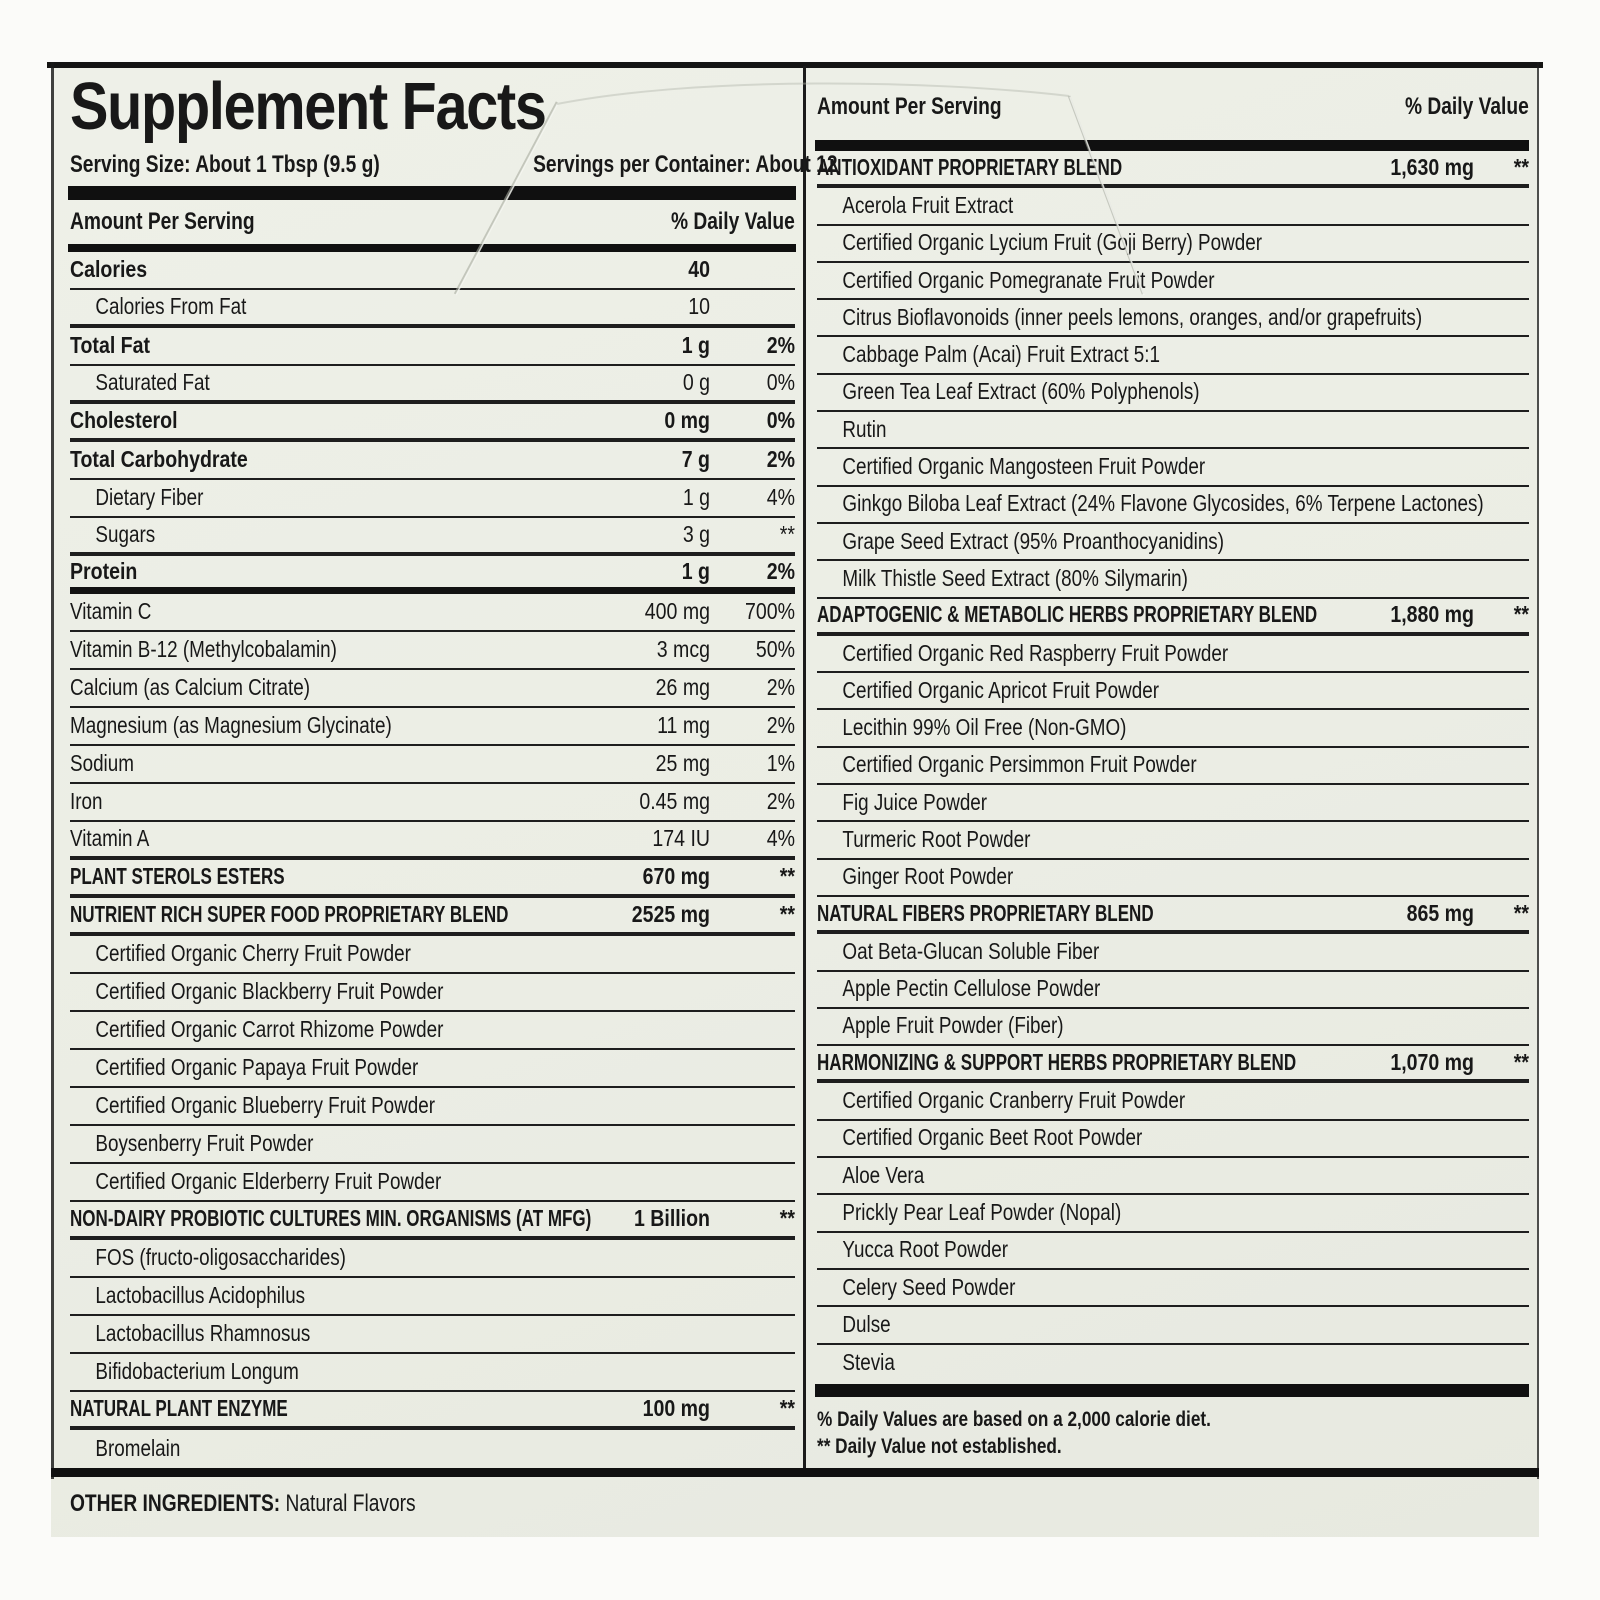  I want to click on ingredient-name: Acerola Fruit Extract, so click(928, 204).